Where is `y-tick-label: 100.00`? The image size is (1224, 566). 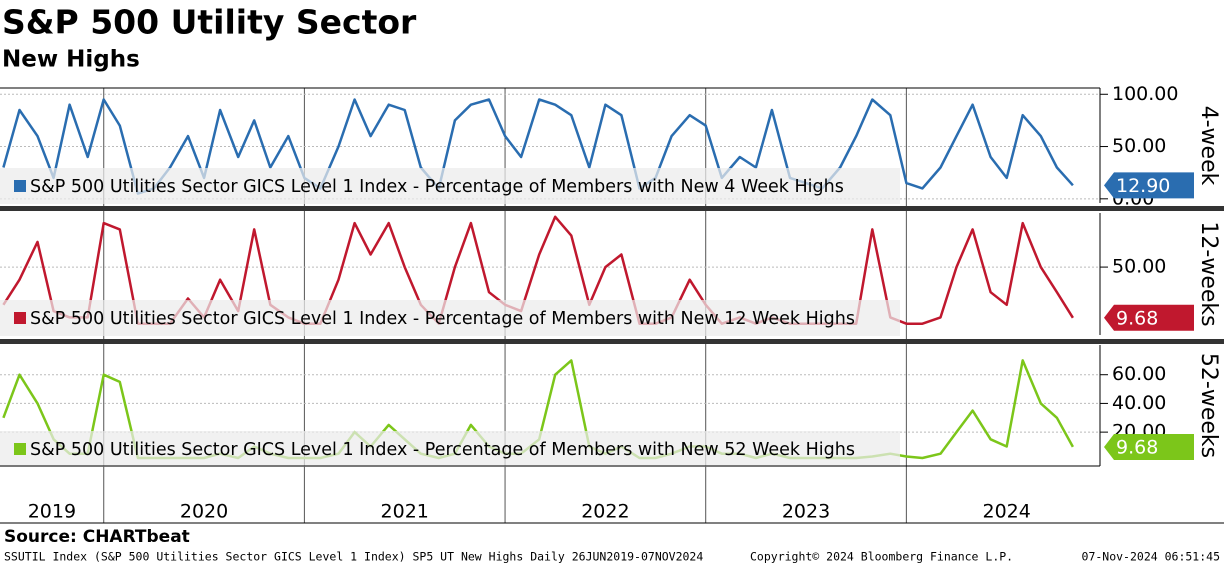
y-tick-label: 100.00 is located at coordinates (1145, 94).